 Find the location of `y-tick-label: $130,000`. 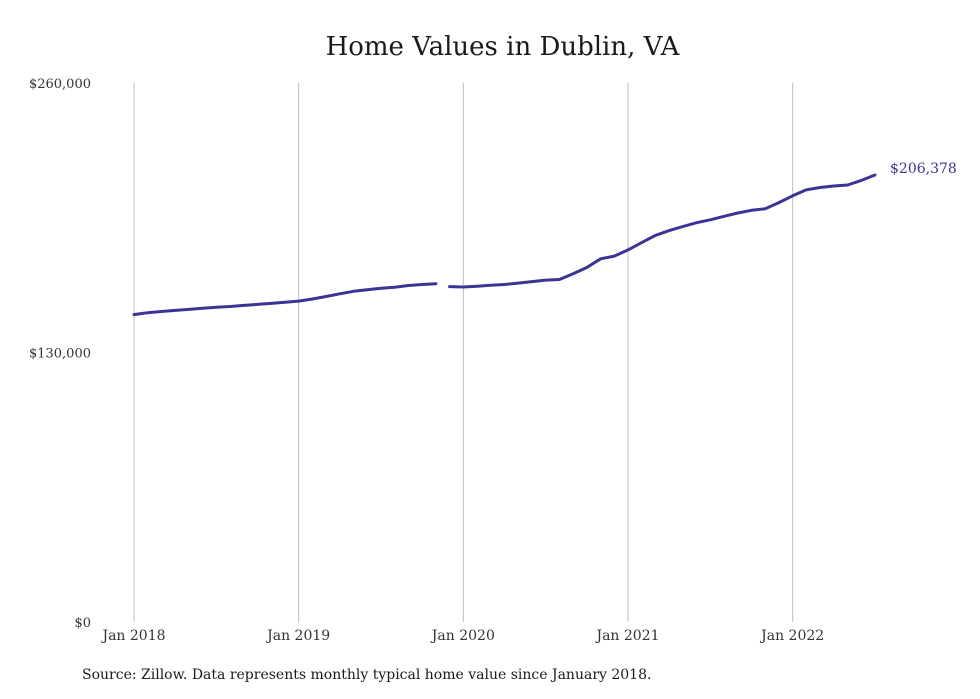

y-tick-label: $130,000 is located at coordinates (60, 354).